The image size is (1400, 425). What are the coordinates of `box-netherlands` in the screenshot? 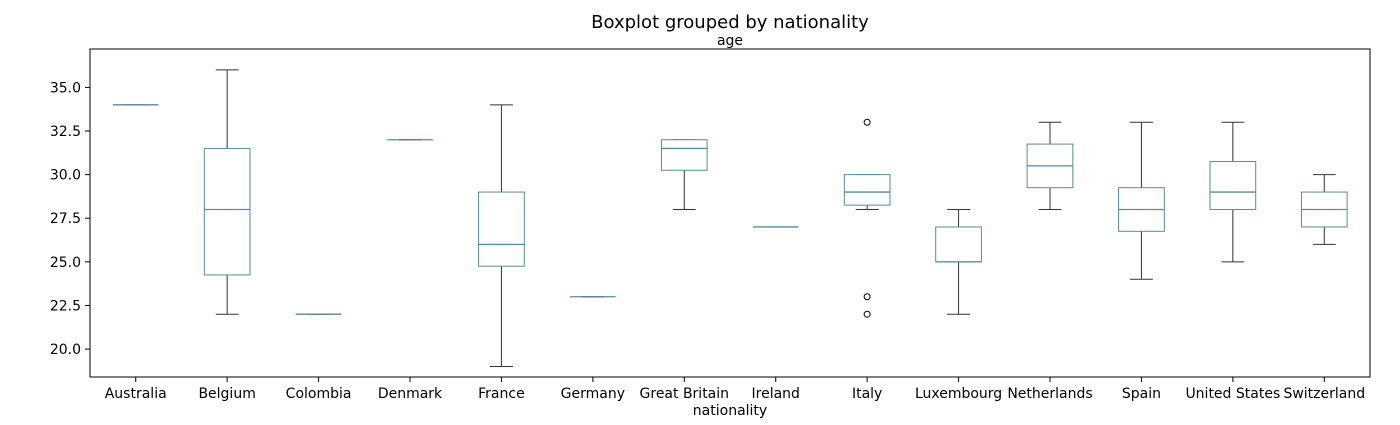 It's located at (1050, 166).